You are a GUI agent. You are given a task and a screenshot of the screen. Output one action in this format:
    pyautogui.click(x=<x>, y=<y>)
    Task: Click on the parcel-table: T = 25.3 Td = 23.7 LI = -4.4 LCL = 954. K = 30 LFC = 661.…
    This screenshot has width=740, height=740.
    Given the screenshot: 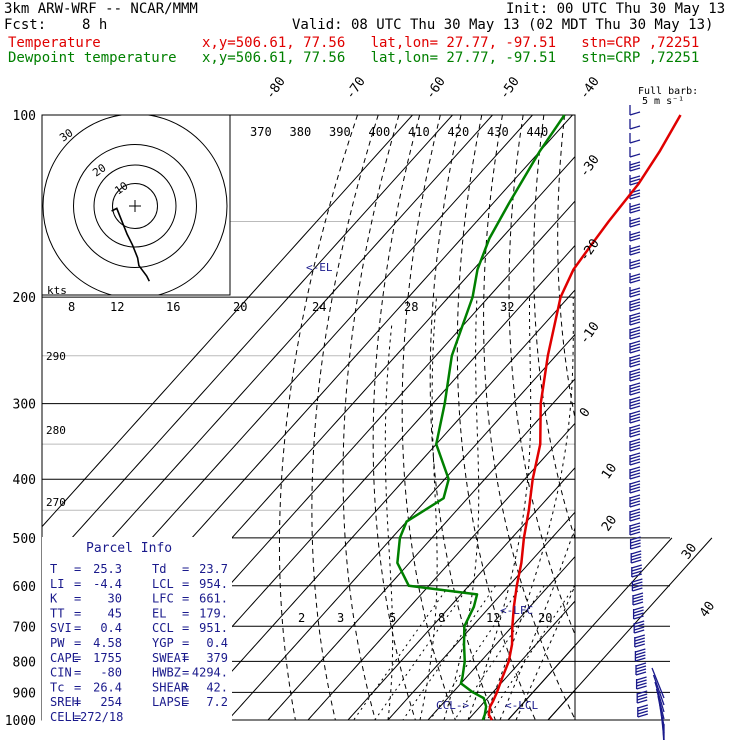 What is the action you would take?
    pyautogui.click(x=139, y=643)
    